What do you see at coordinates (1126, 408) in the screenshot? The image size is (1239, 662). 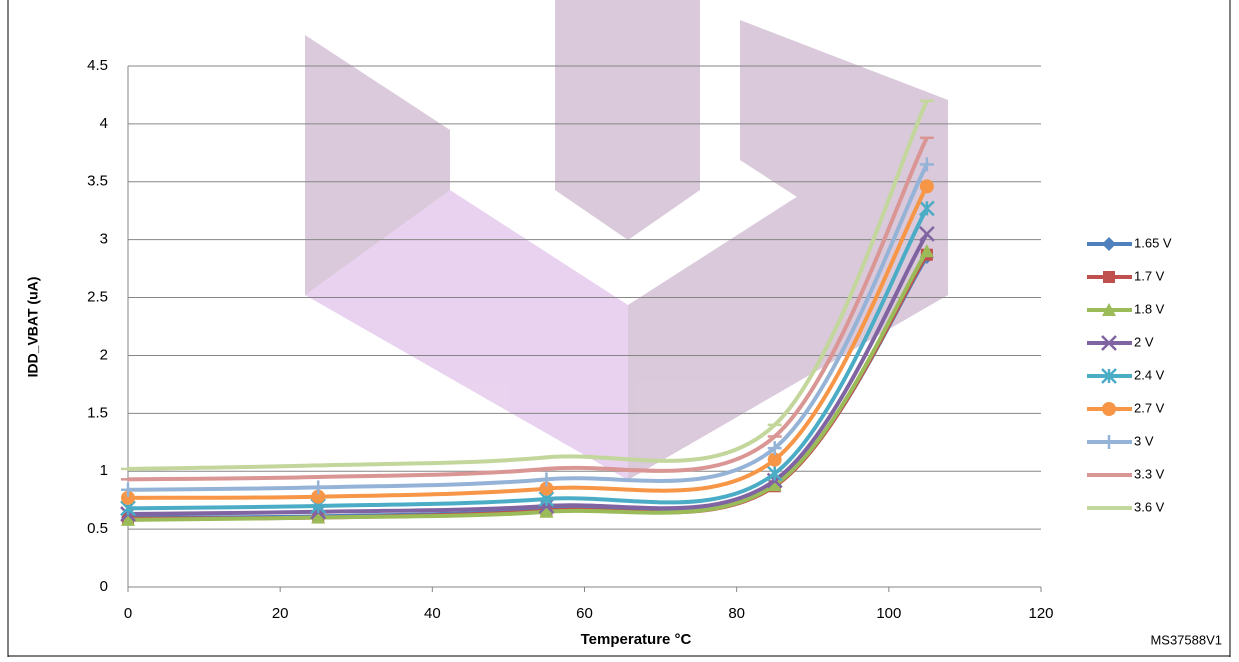 I see `legend-item: 2.7 V` at bounding box center [1126, 408].